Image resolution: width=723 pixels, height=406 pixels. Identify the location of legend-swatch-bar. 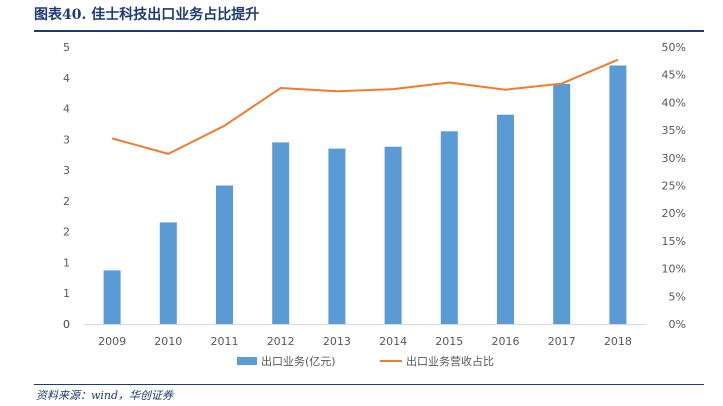
(247, 361).